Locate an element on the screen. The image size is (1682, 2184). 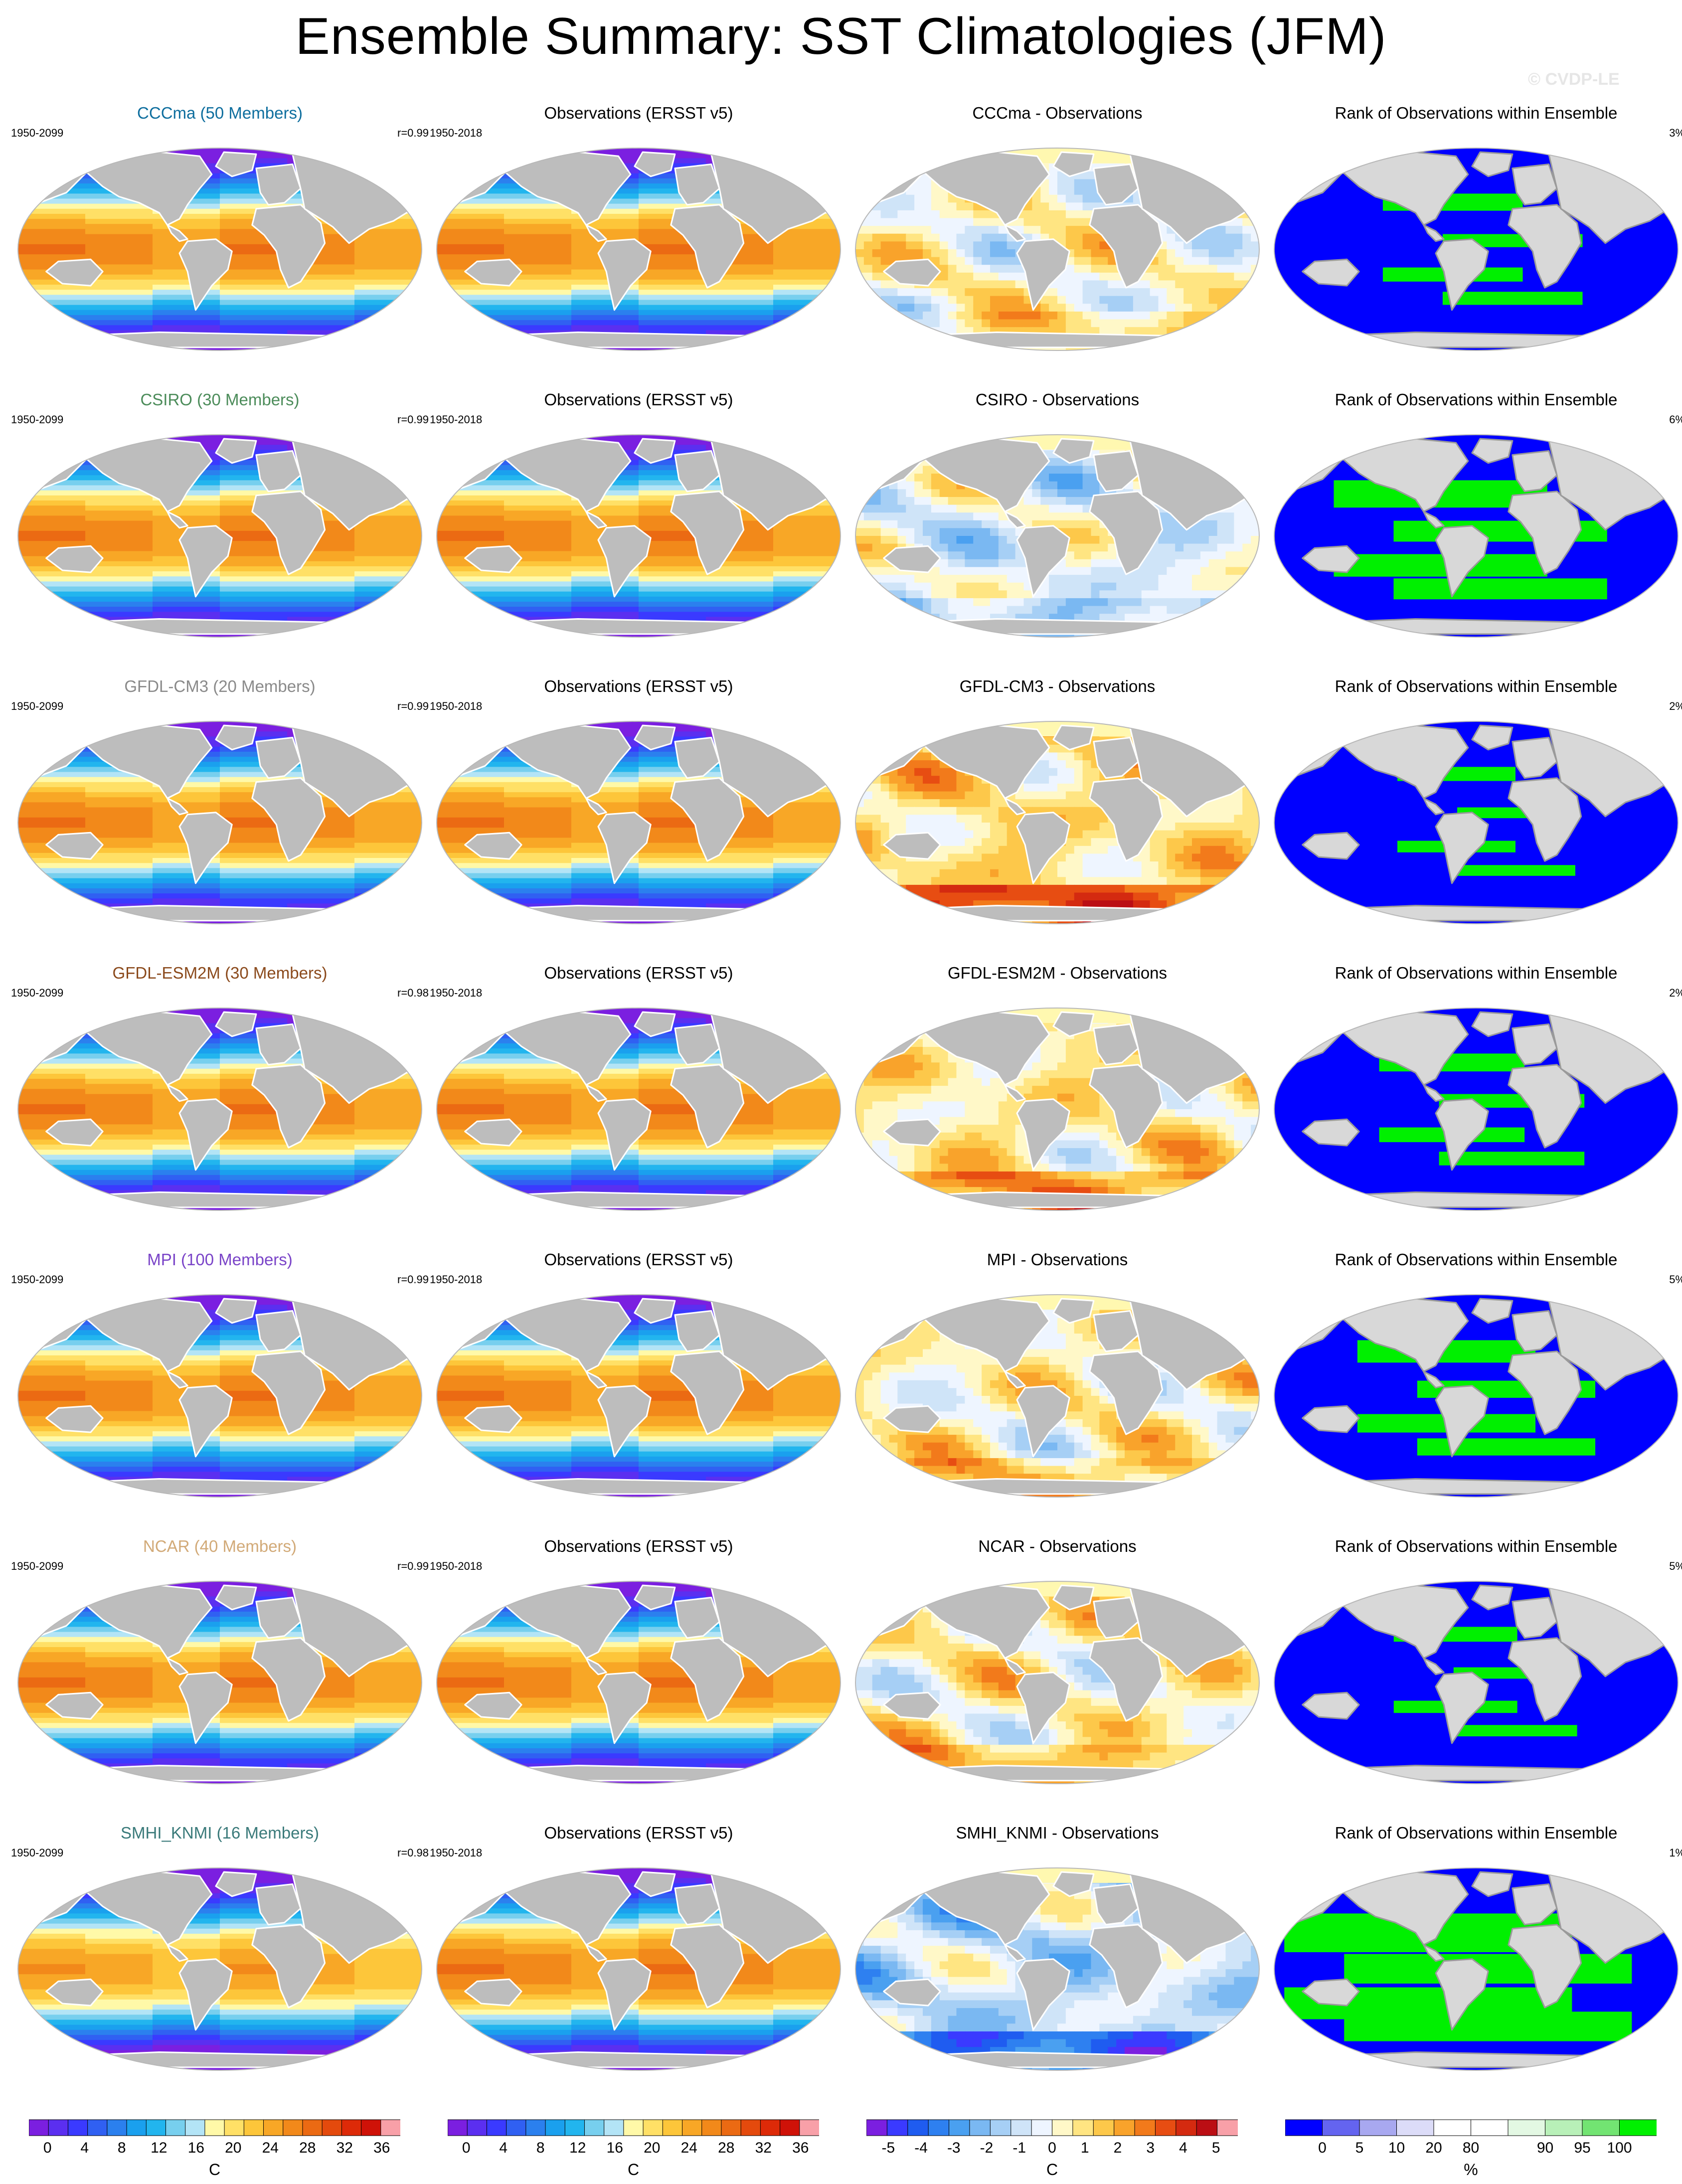
colorbar-unit: % is located at coordinates (1471, 2170).